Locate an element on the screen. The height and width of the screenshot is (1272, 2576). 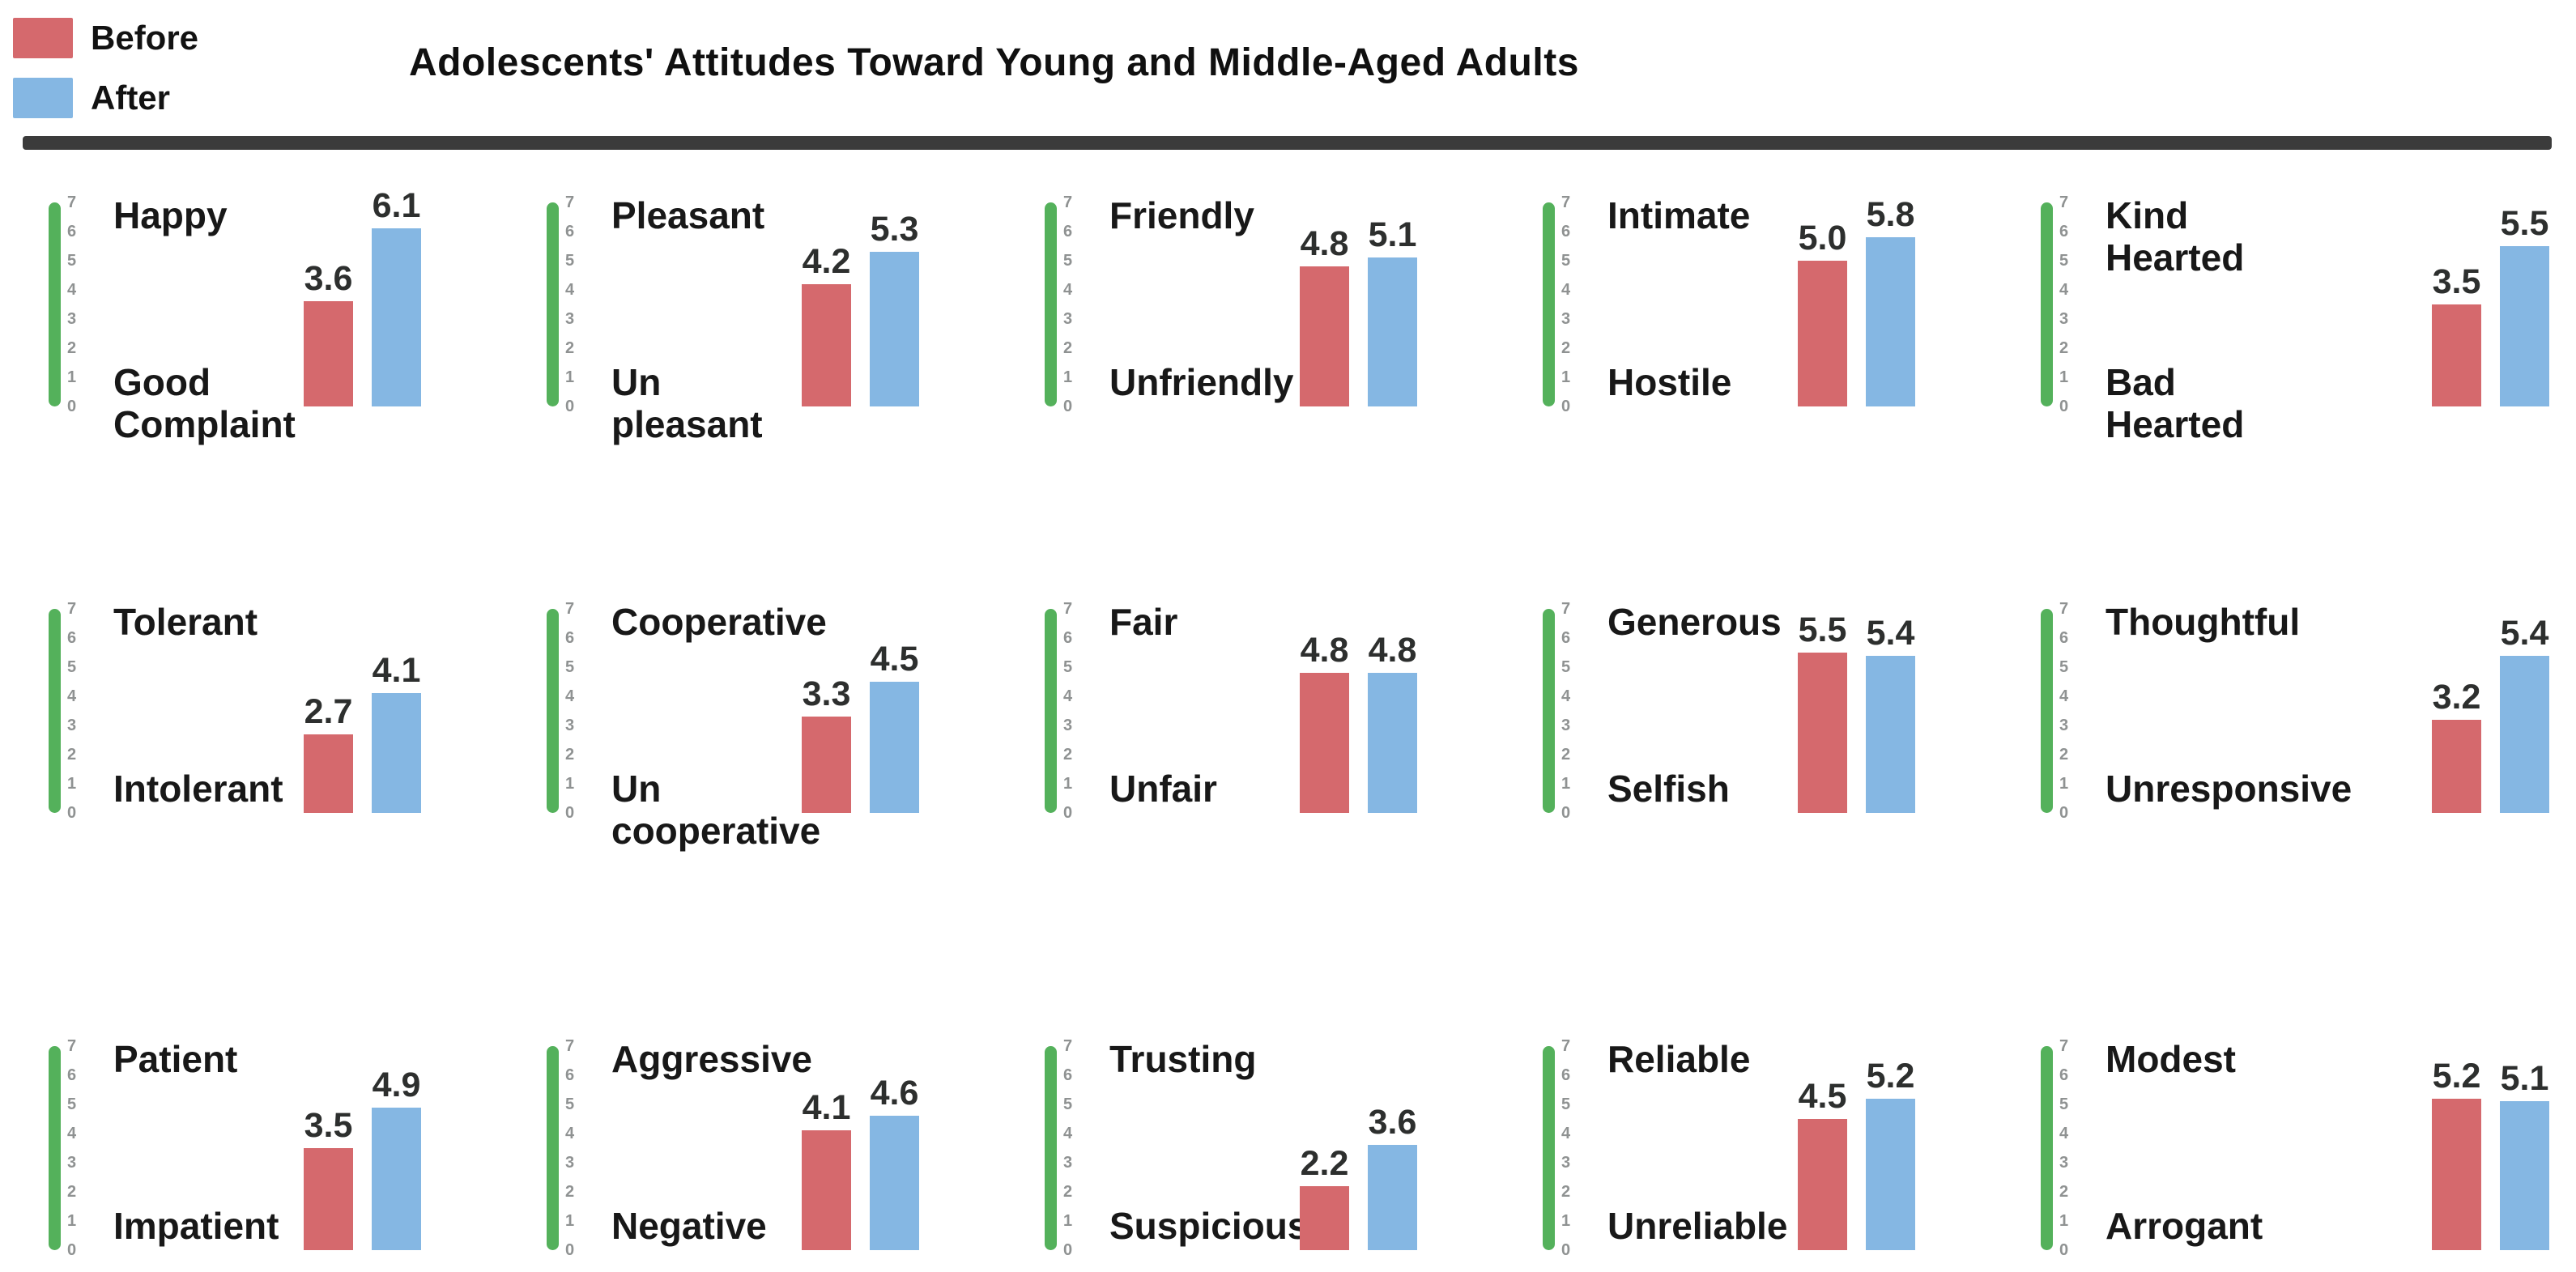
before-bar-value: 4.1 is located at coordinates (826, 1107).